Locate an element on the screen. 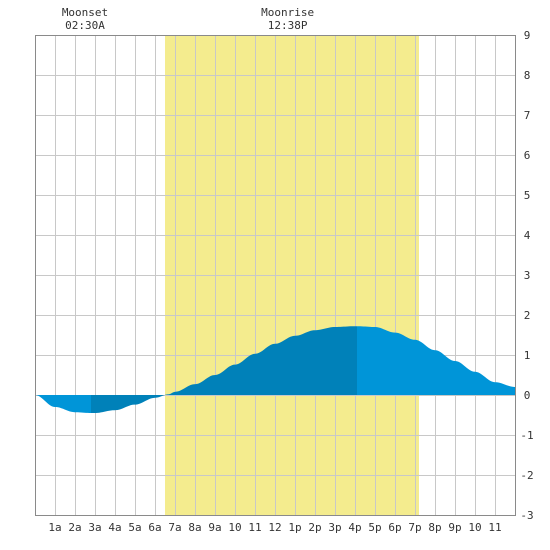 Image resolution: width=550 pixels, height=550 pixels. moon-event-label: Moonrise is located at coordinates (287, 12).